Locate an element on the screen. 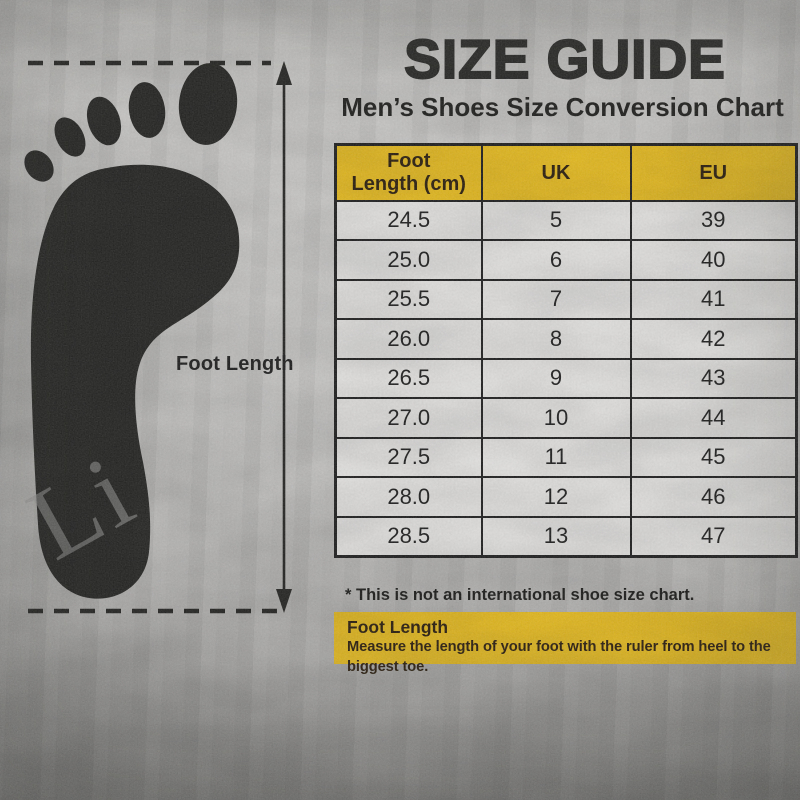  table-cell: 45 is located at coordinates (713, 457).